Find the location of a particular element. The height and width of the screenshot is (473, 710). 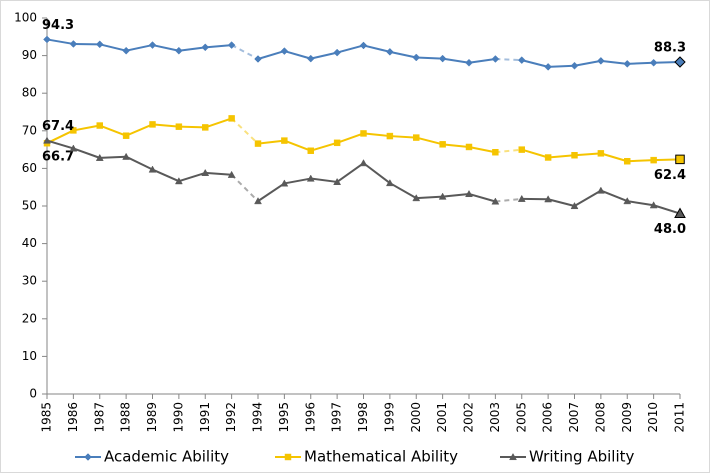

x-tick-label: 1999 is located at coordinates (389, 417).